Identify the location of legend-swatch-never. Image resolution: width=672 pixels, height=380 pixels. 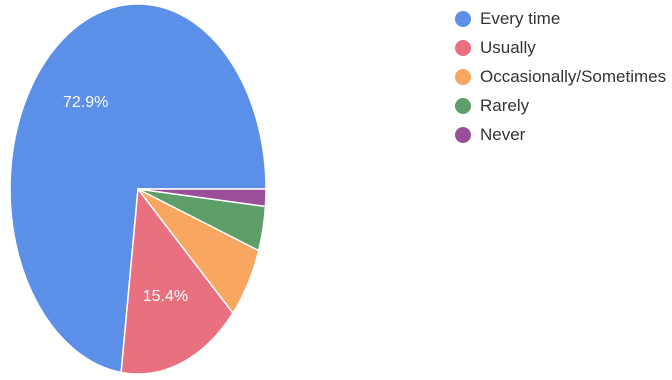
(463, 134).